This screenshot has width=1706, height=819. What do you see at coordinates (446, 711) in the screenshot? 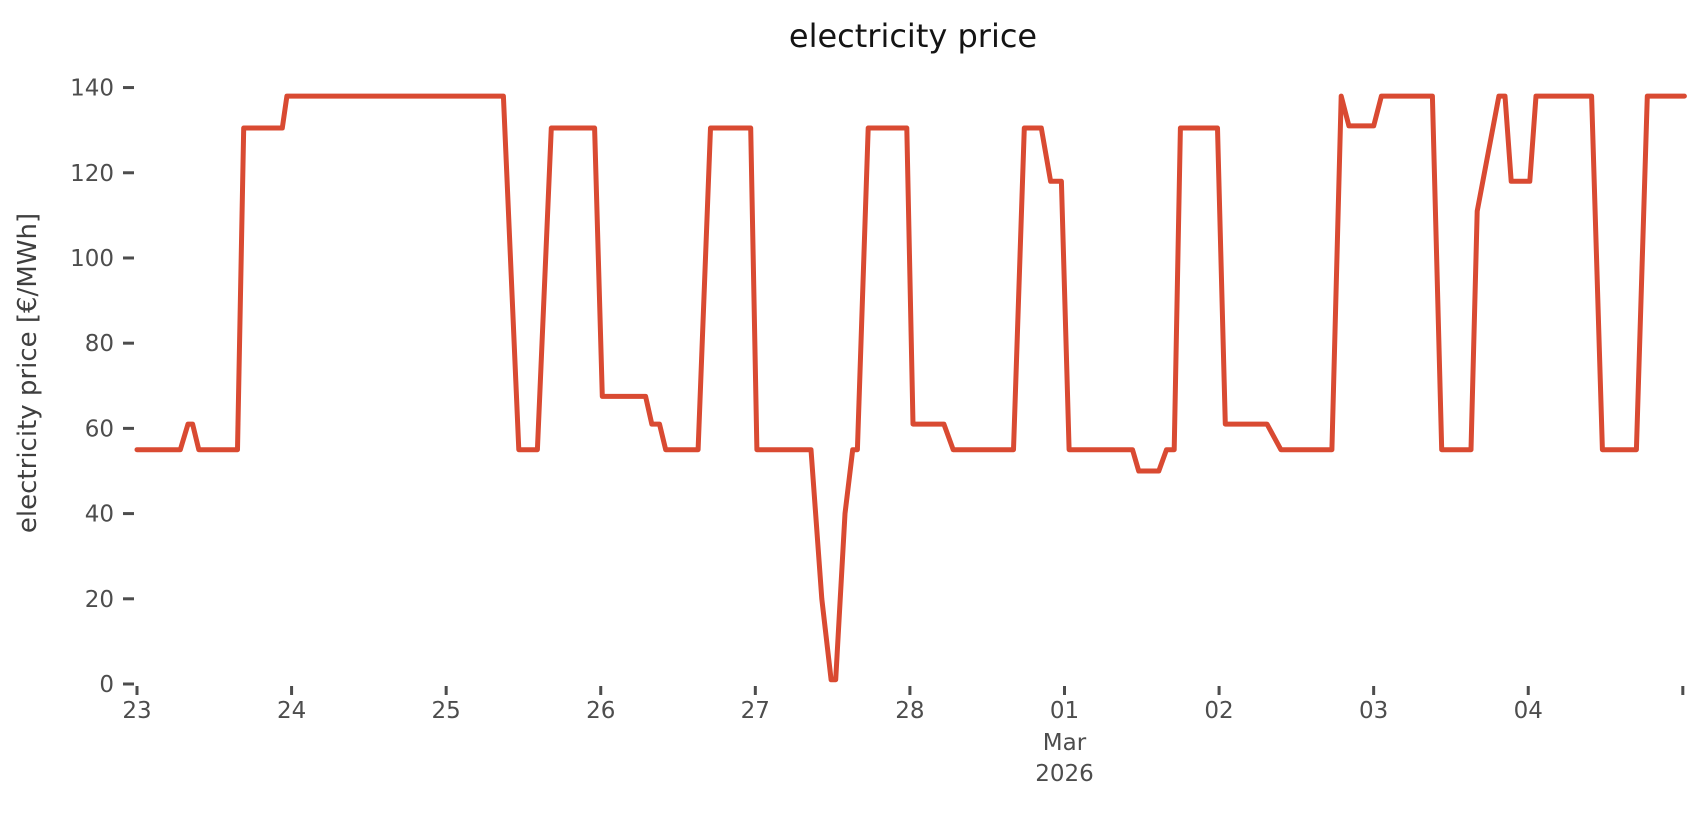
I see `x-tick-label: 25` at bounding box center [446, 711].